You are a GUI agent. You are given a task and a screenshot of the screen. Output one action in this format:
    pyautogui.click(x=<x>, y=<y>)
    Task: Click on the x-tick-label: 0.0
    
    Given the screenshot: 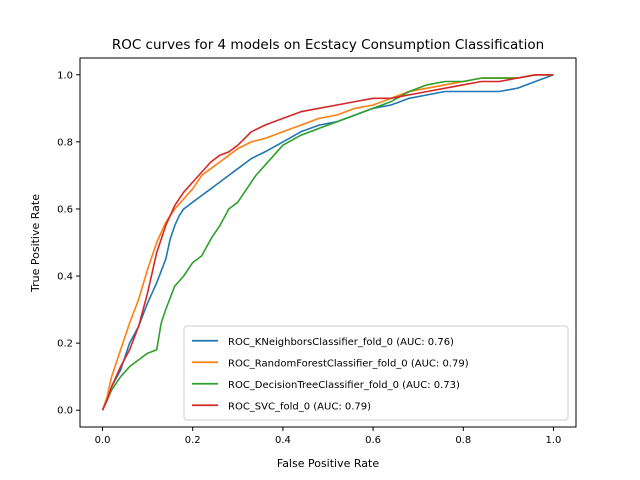 What is the action you would take?
    pyautogui.click(x=103, y=440)
    